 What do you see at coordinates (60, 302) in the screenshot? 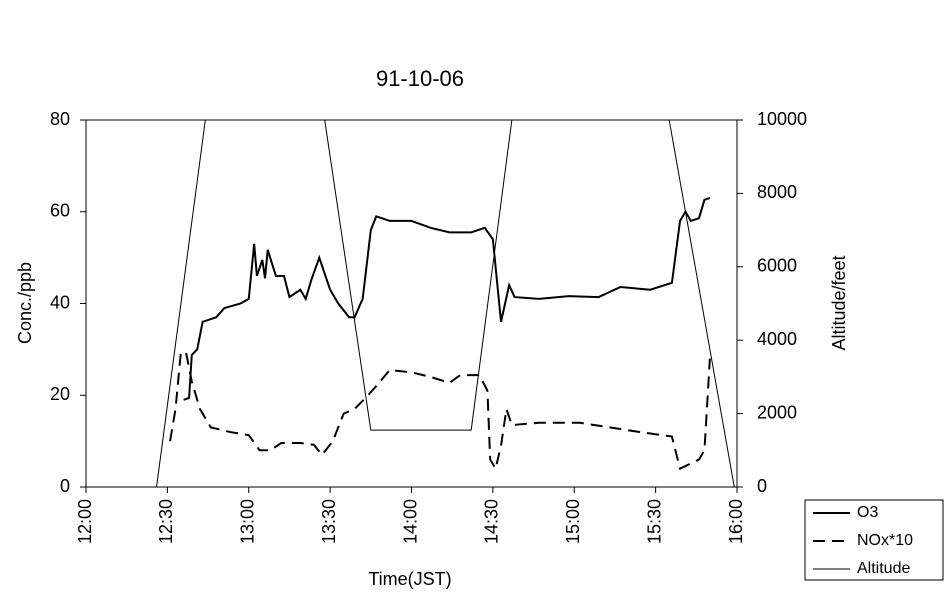
I see `y-tick-label: 40` at bounding box center [60, 302].